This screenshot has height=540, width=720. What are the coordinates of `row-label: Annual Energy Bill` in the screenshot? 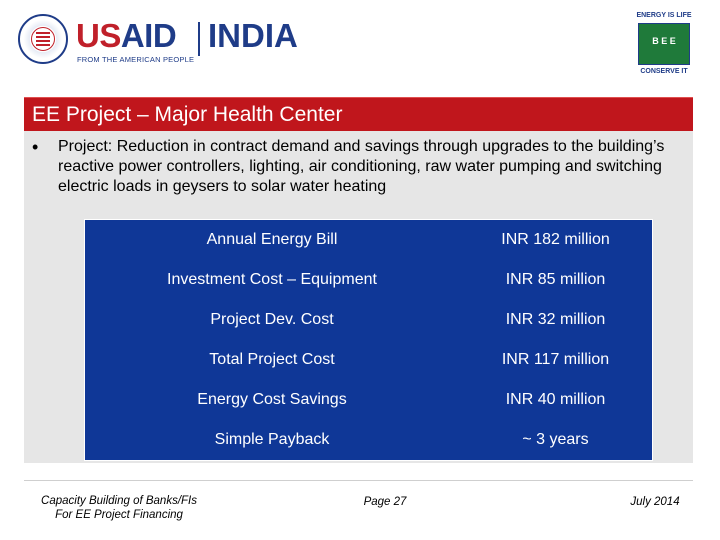 It's located at (272, 239).